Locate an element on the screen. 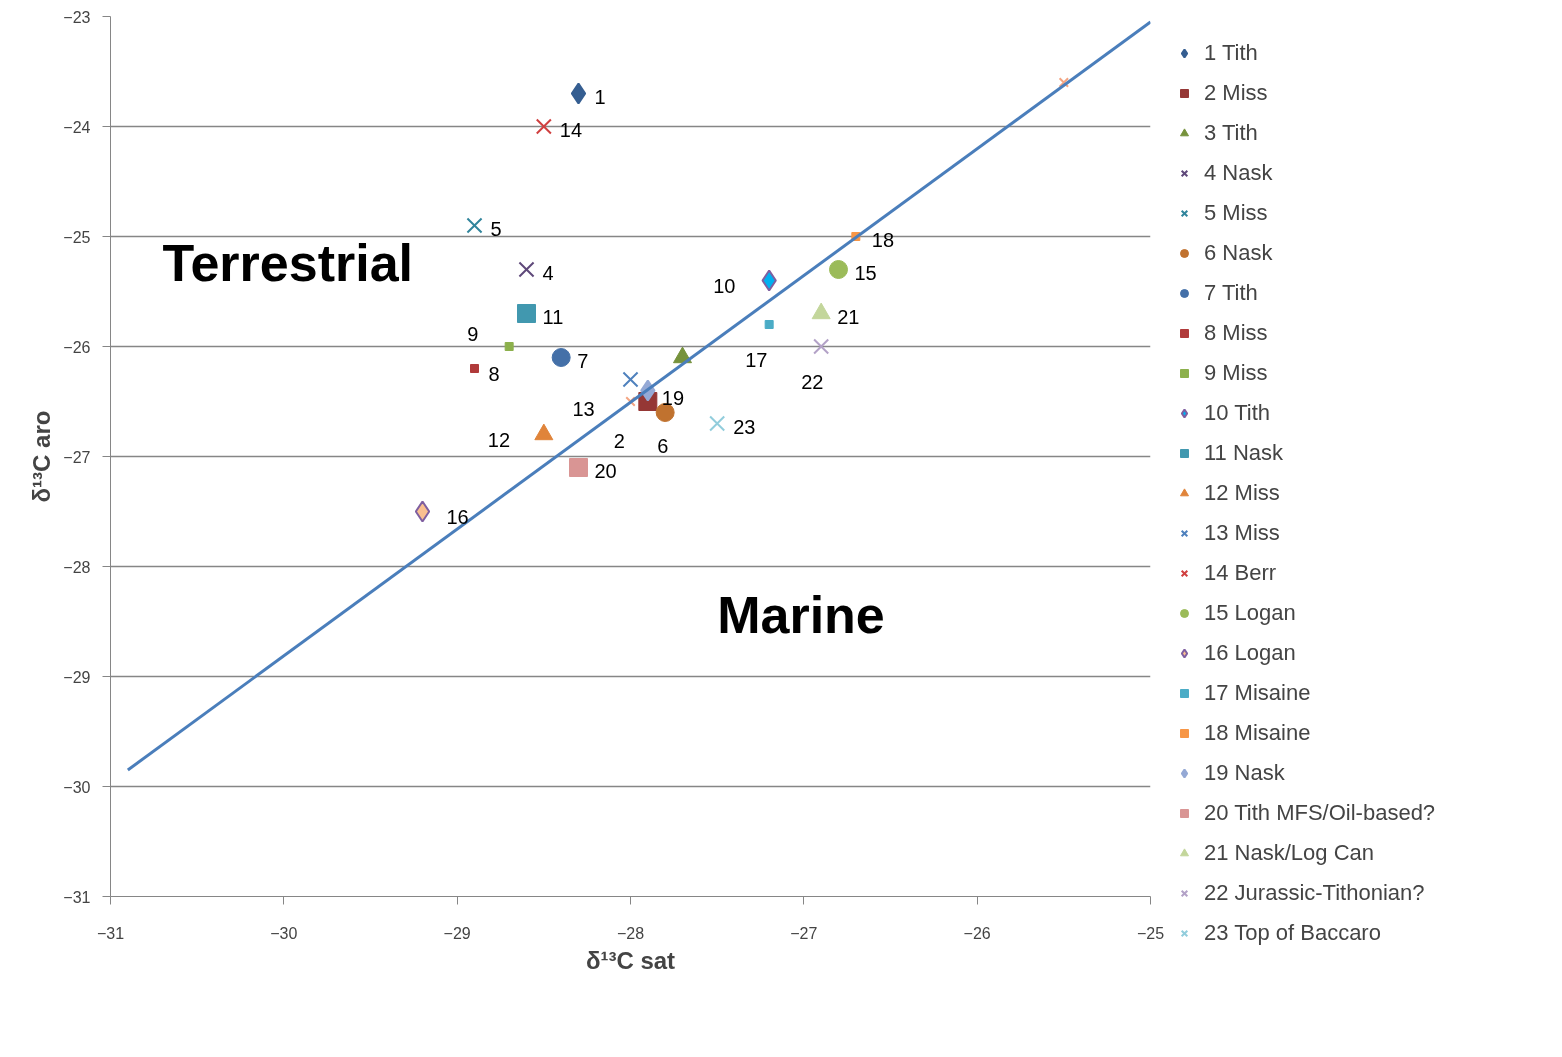  legend-label: 18 Misaine is located at coordinates (1257, 733).